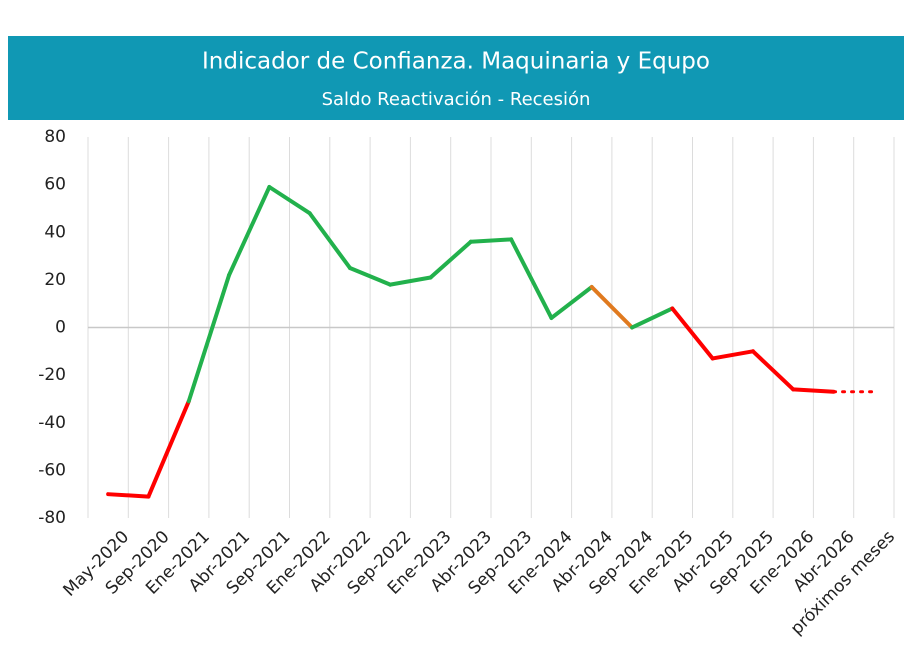 This screenshot has height=669, width=914. What do you see at coordinates (55, 280) in the screenshot?
I see `y-tick-label: 20` at bounding box center [55, 280].